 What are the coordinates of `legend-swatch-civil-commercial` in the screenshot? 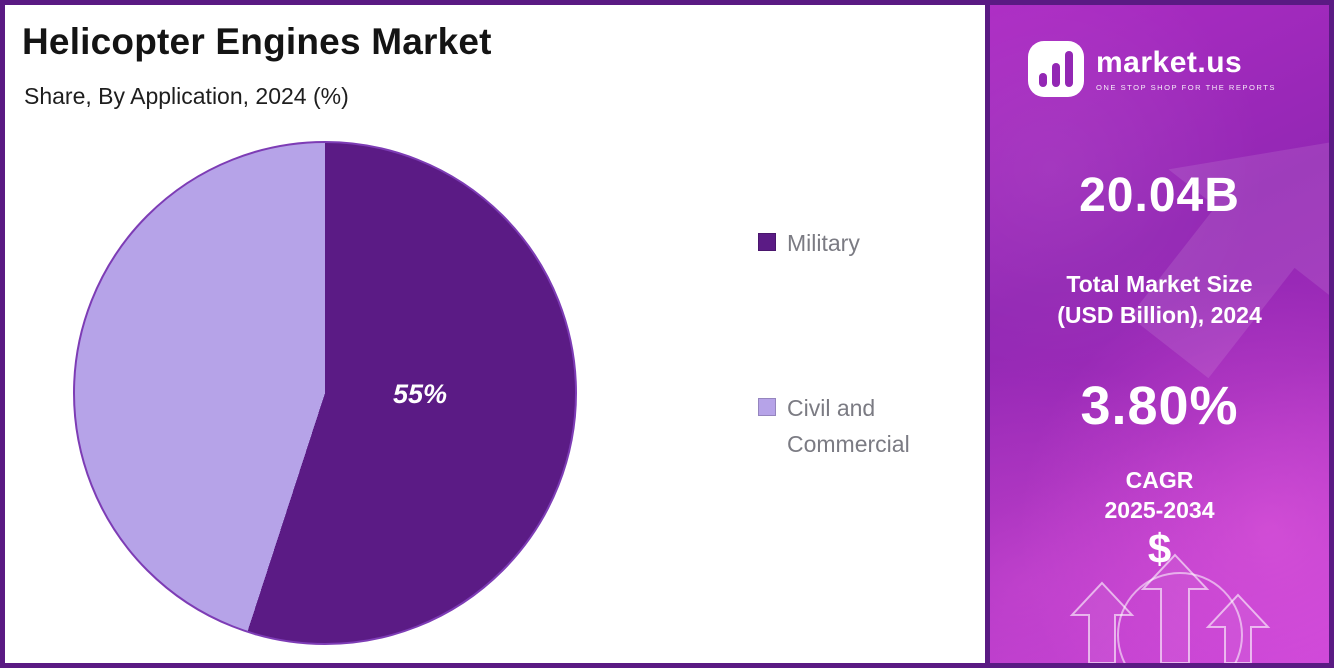 It's located at (767, 407).